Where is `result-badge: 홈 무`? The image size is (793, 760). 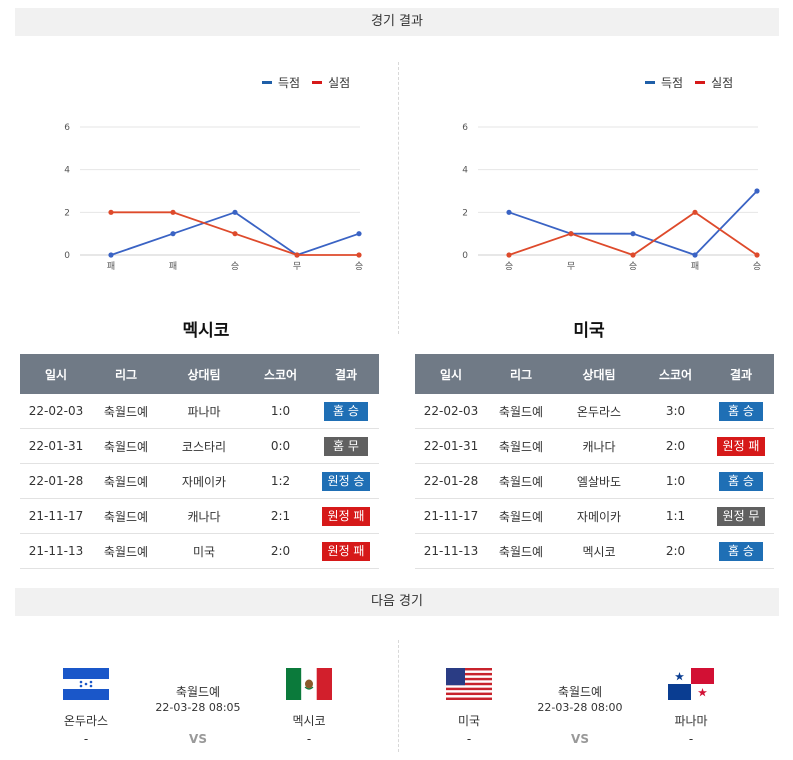
result-badge: 홈 무 is located at coordinates (346, 446).